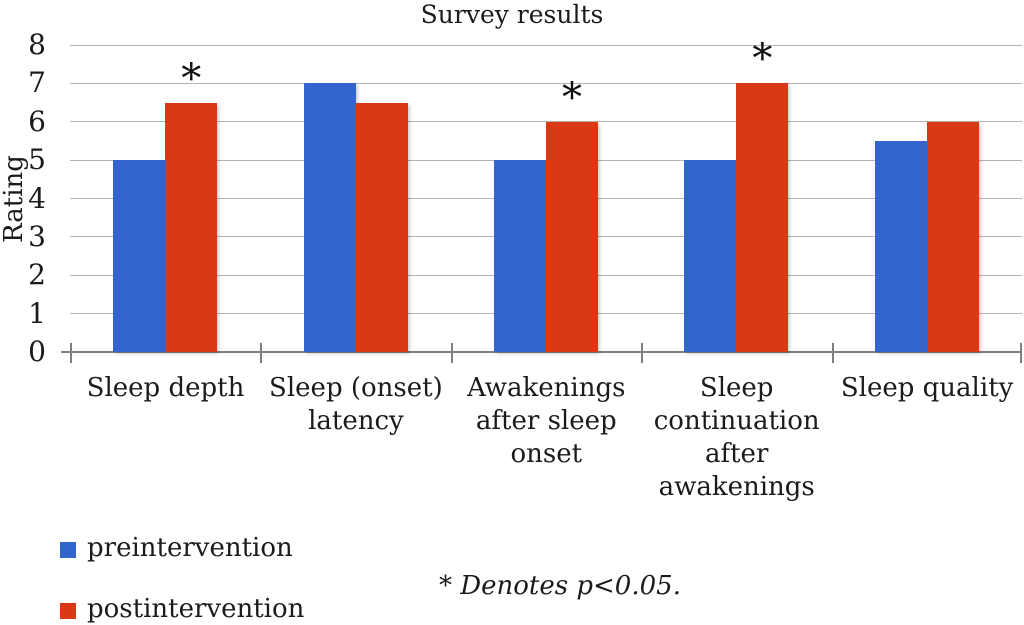  What do you see at coordinates (191, 227) in the screenshot?
I see `bar-postintervention-sleep-depth` at bounding box center [191, 227].